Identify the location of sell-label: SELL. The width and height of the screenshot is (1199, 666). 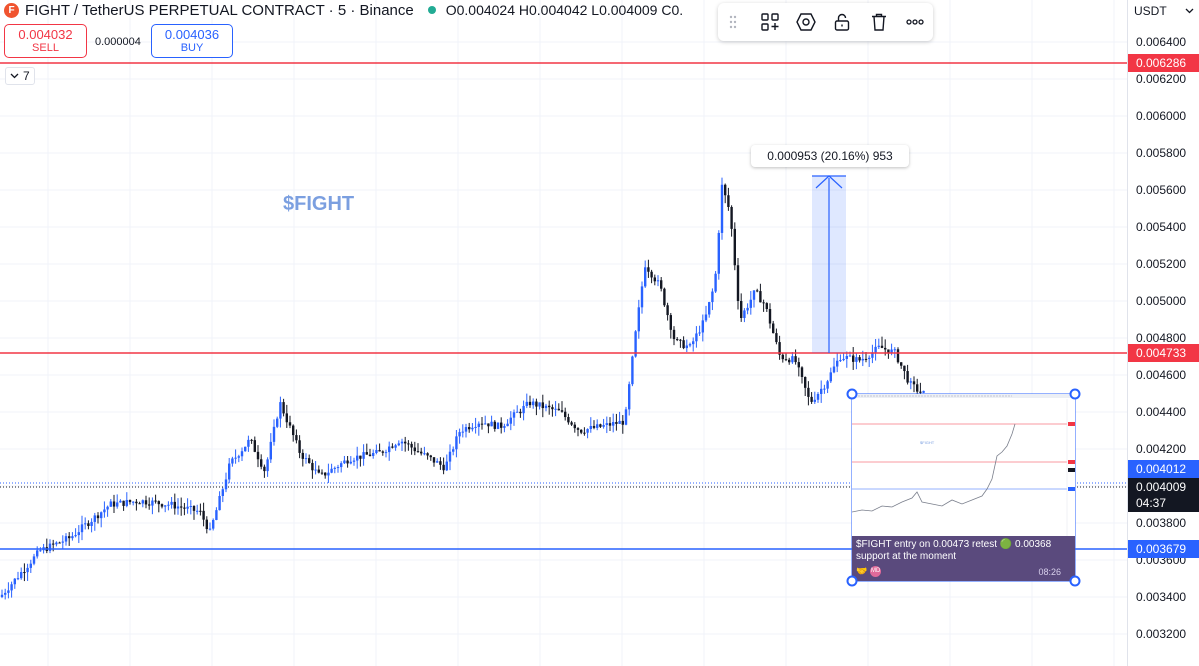
(45, 48).